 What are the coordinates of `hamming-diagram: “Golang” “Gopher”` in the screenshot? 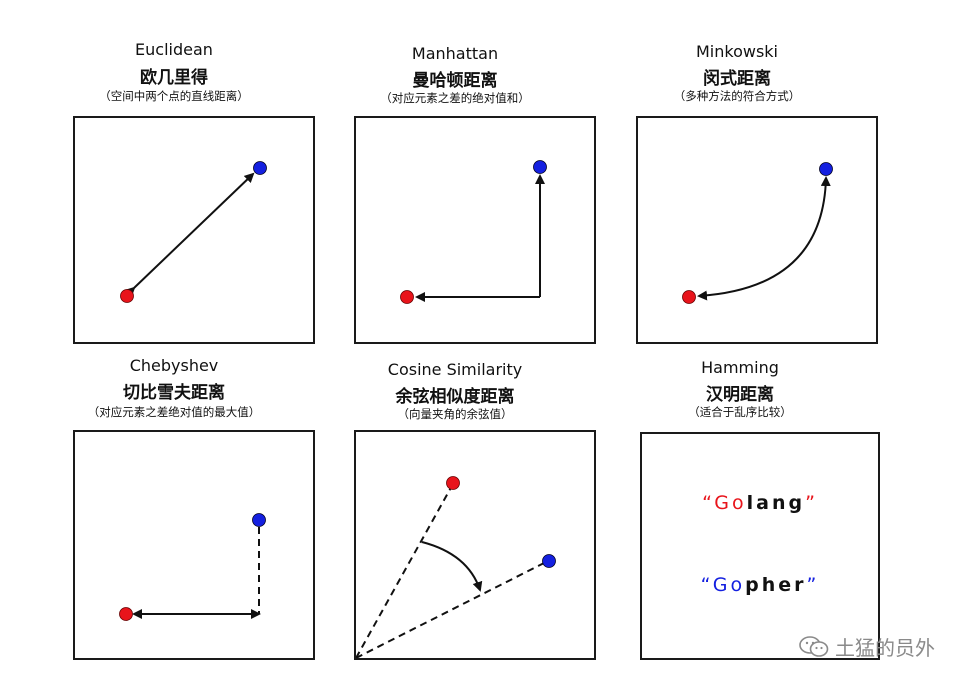 It's located at (760, 546).